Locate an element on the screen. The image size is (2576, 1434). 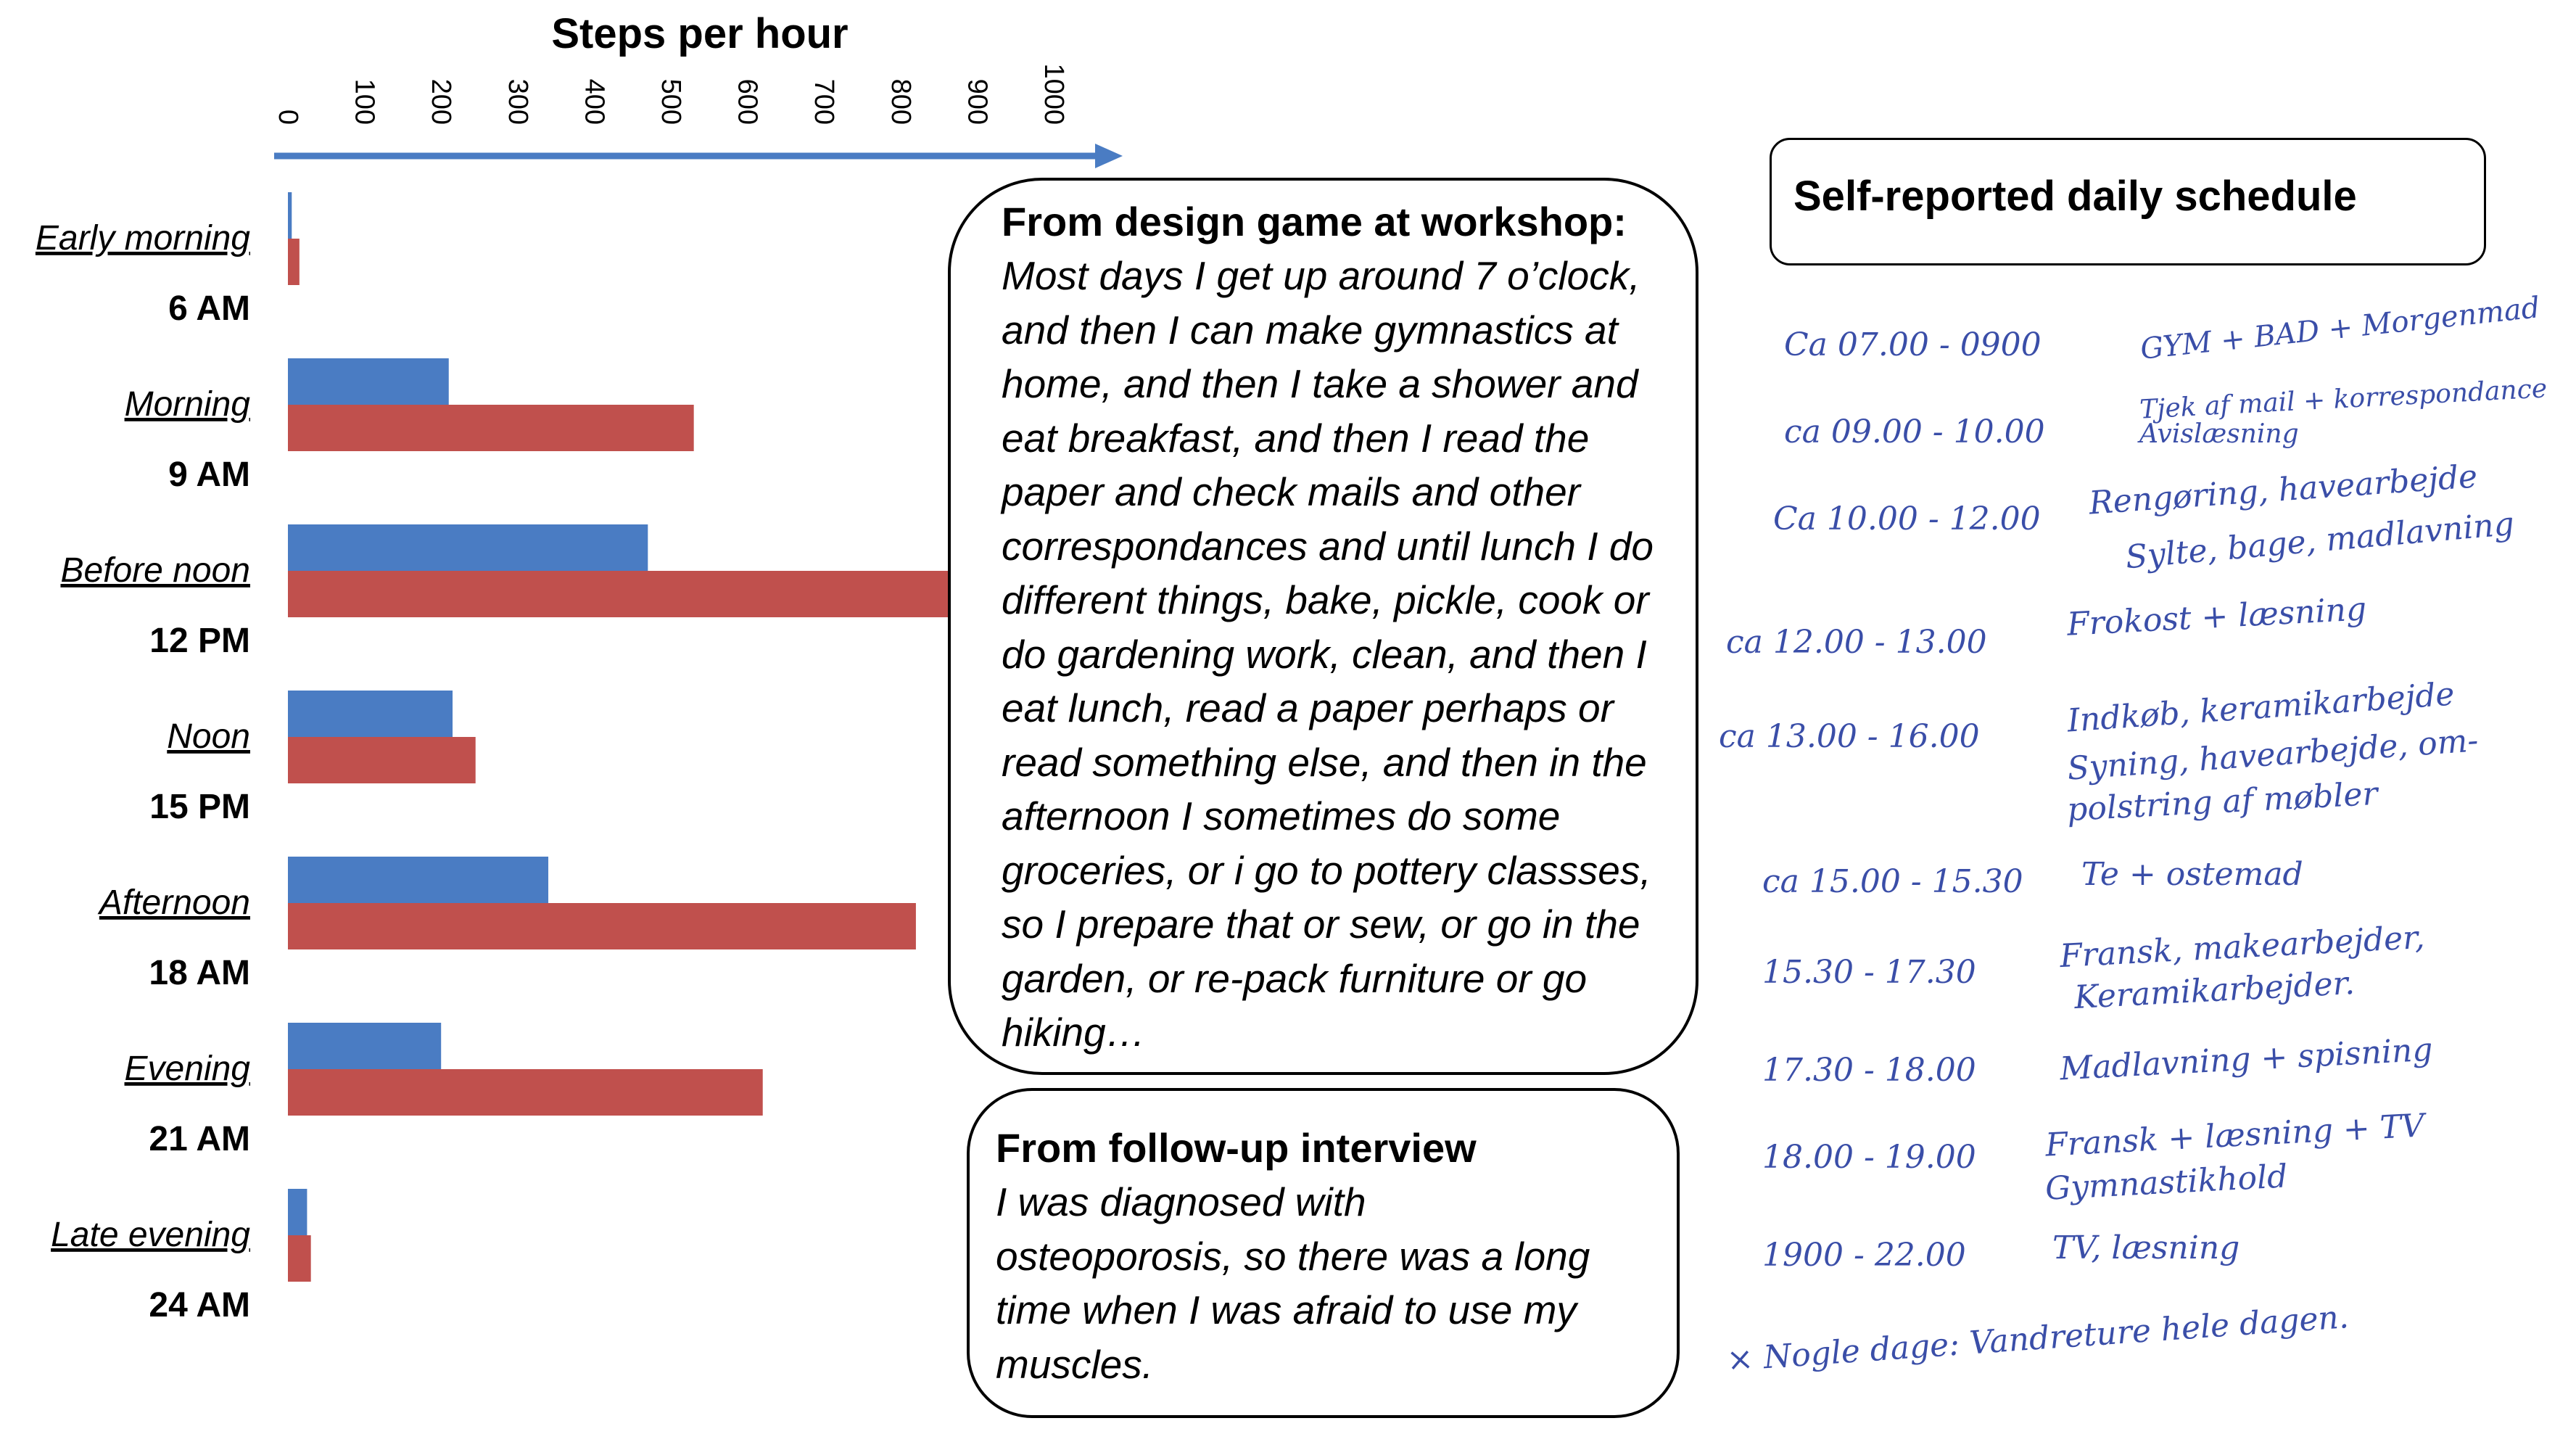
x-tick-label: 400 is located at coordinates (594, 102).